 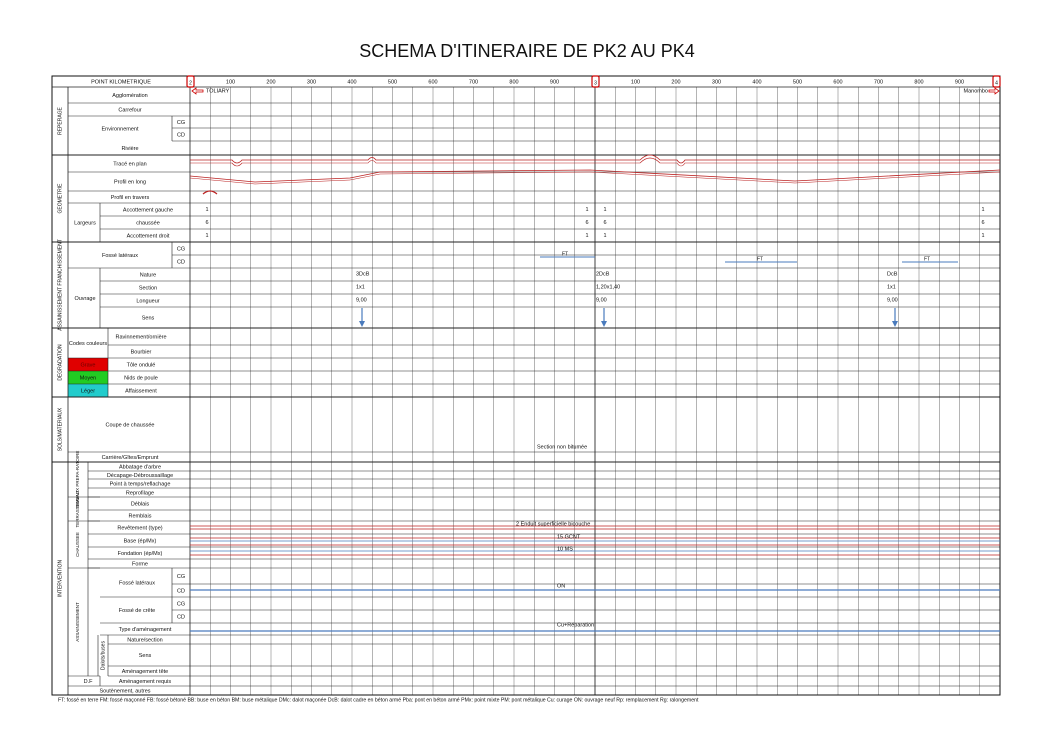 What do you see at coordinates (60, 198) in the screenshot?
I see `section-label: GEOMETRIE` at bounding box center [60, 198].